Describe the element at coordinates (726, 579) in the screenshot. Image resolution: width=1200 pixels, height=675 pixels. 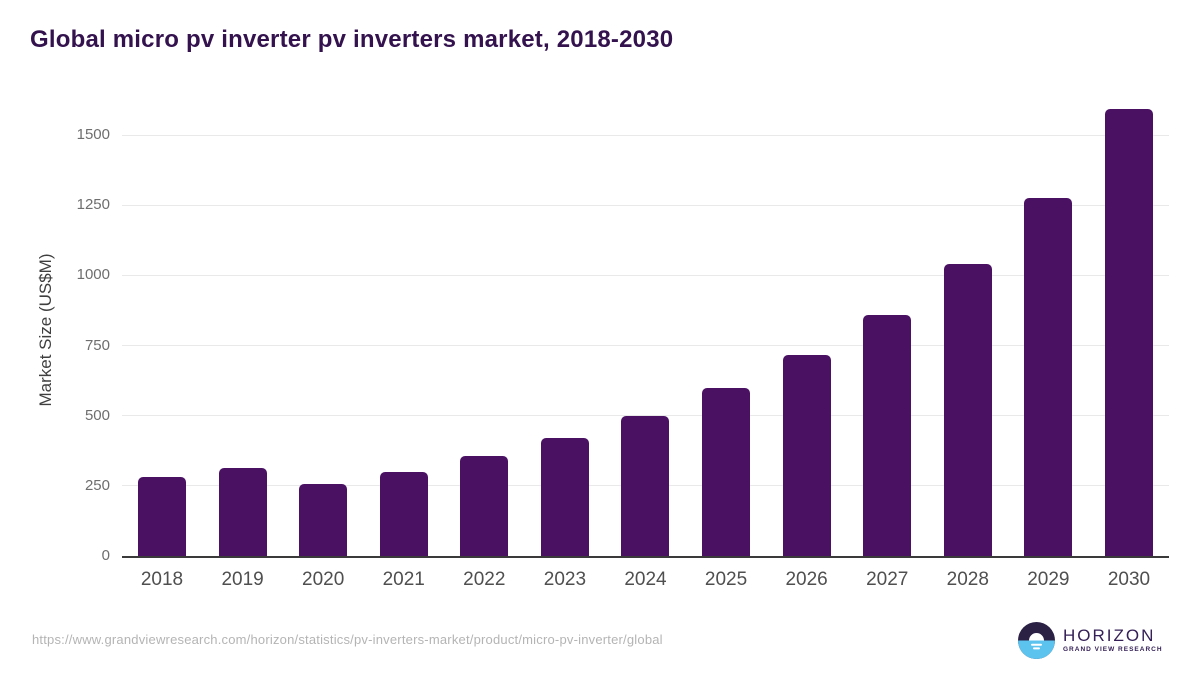
I see `x-tick-label-2025: 2025` at that location.